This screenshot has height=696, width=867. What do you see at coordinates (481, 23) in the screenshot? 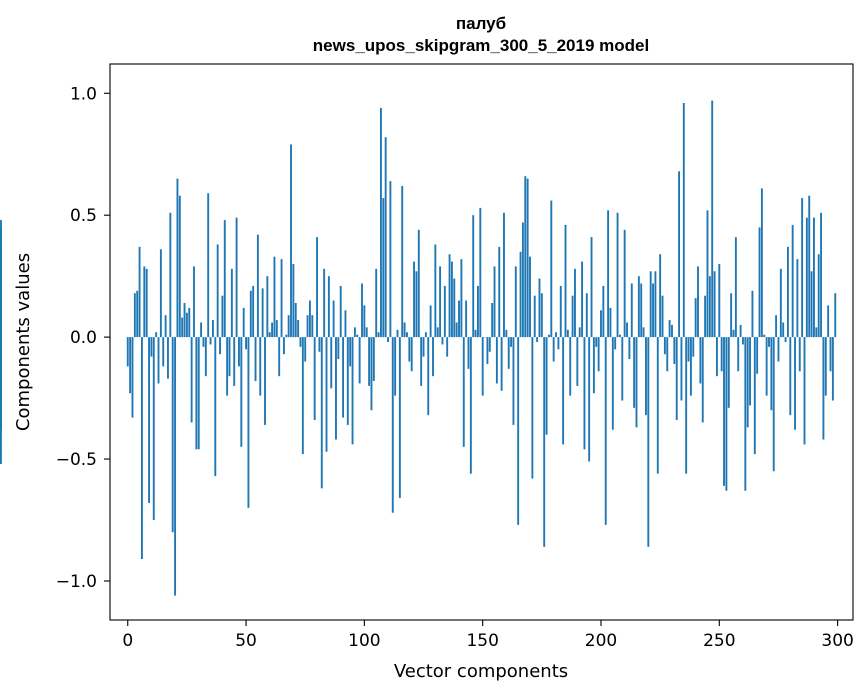
I see `chart-title: палуб` at bounding box center [481, 23].